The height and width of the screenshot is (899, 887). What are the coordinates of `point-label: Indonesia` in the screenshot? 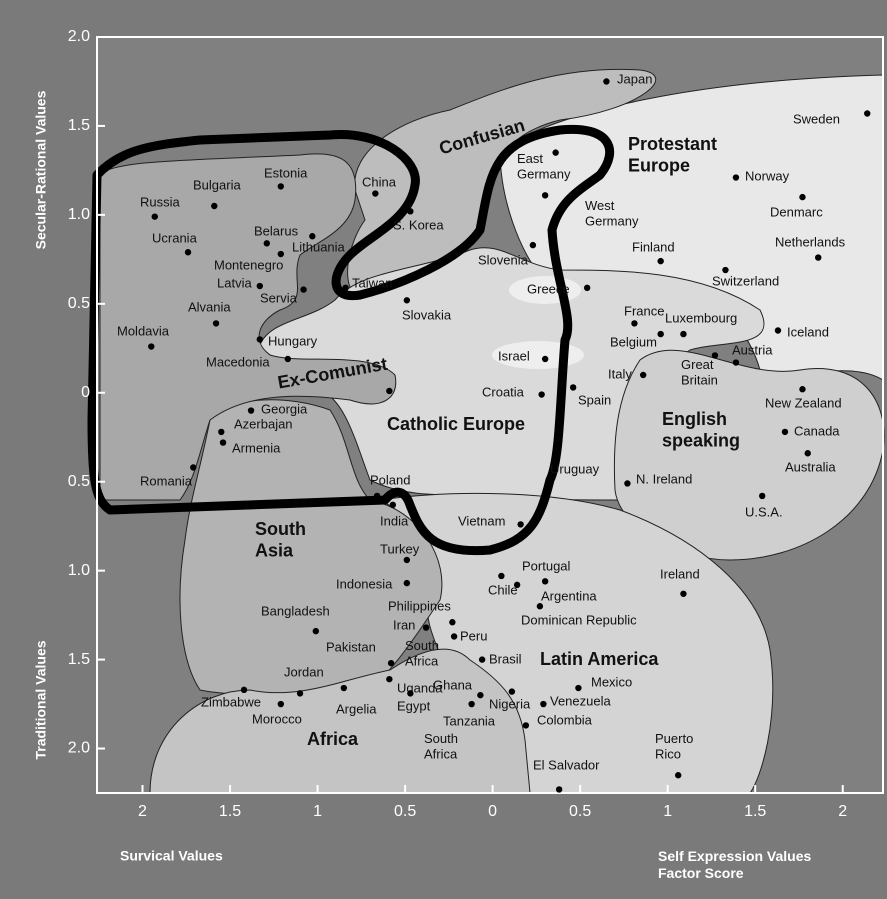 It's located at (364, 583).